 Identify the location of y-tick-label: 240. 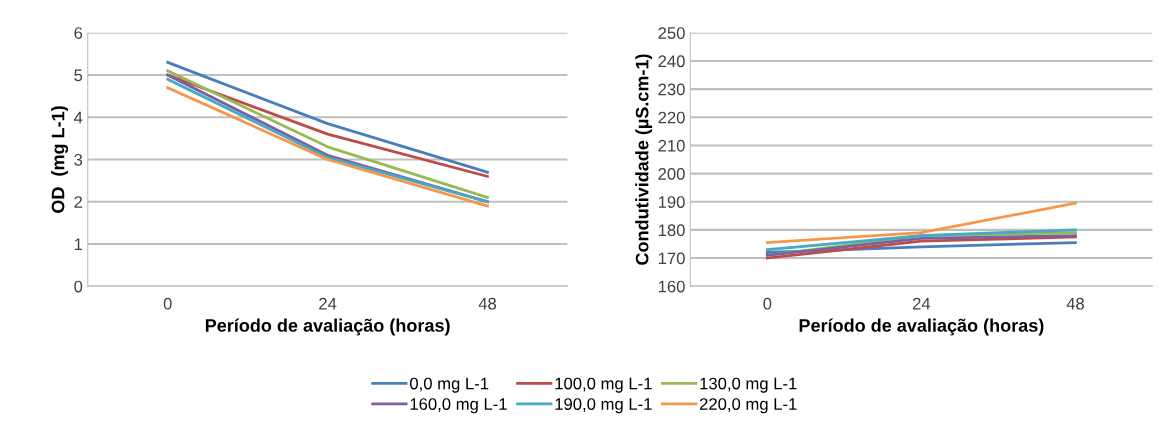
(671, 61).